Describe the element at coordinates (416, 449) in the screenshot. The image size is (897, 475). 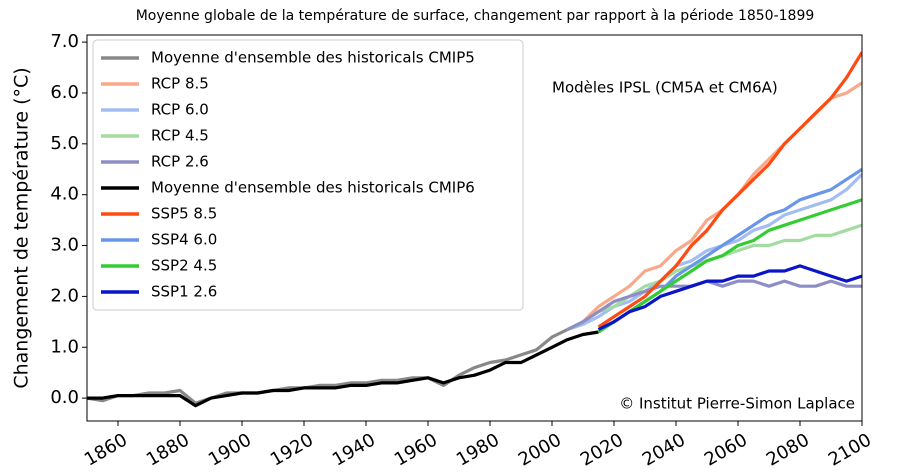
I see `x-tick-label: 1960` at that location.